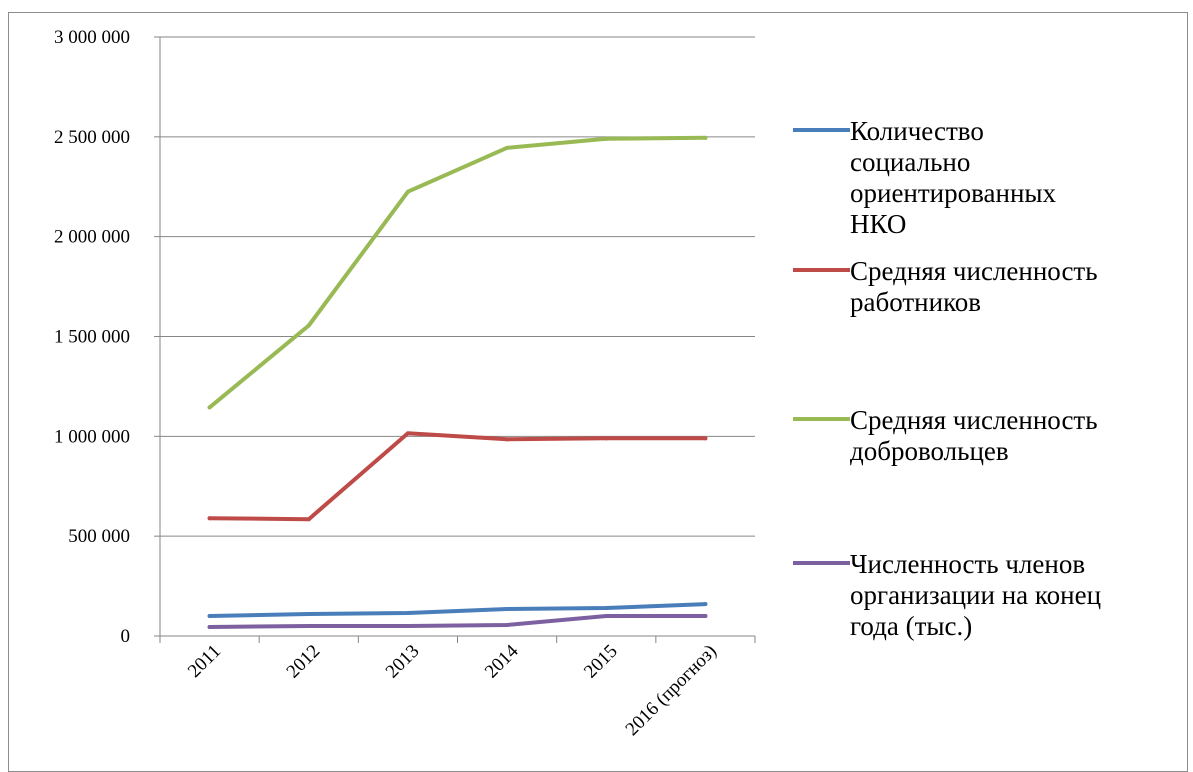 Image resolution: width=1193 pixels, height=772 pixels. I want to click on y-tick-label: 500 000, so click(99, 536).